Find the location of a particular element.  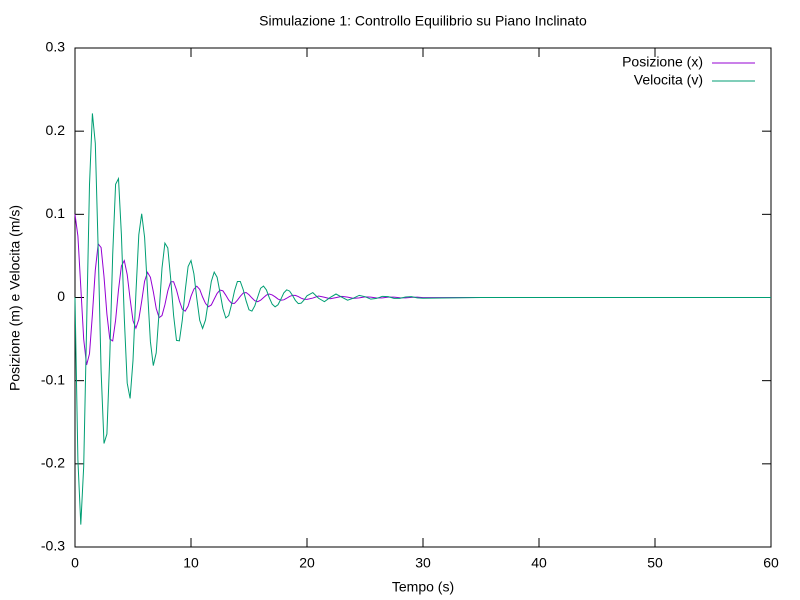

x-tick-label: 40 is located at coordinates (539, 563).